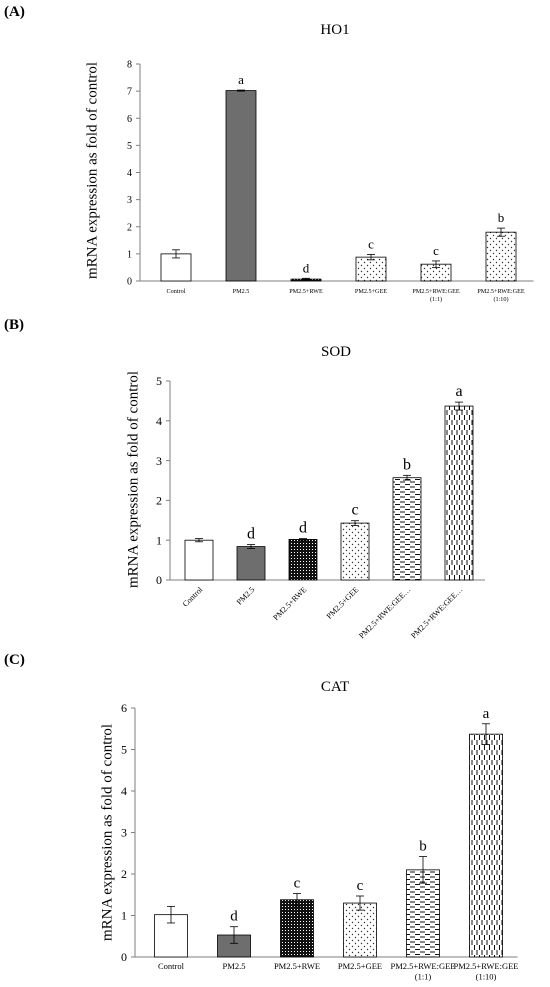 The width and height of the screenshot is (550, 987). Describe the element at coordinates (335, 30) in the screenshot. I see `chart-title: HO1` at that location.